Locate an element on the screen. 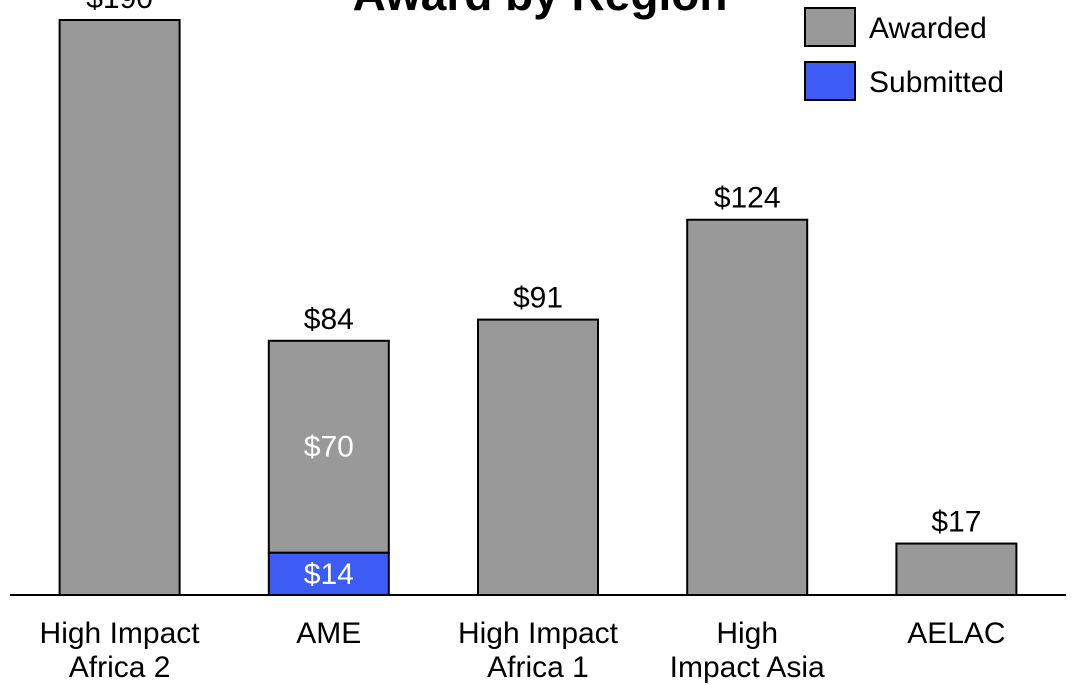 The width and height of the screenshot is (1076, 685). category-label-ame: AME is located at coordinates (328, 633).